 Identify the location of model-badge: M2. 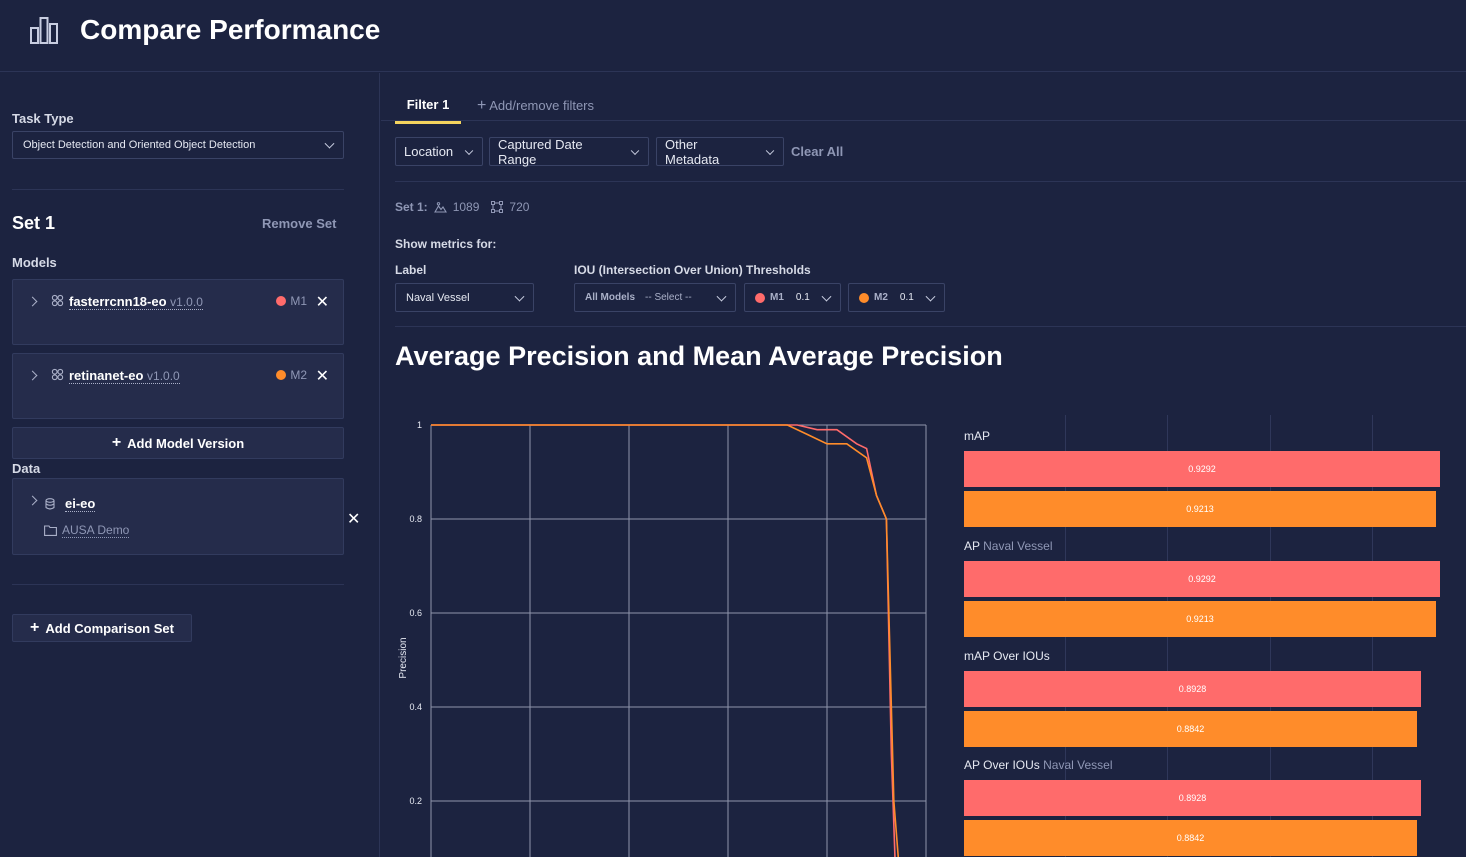
(291, 375).